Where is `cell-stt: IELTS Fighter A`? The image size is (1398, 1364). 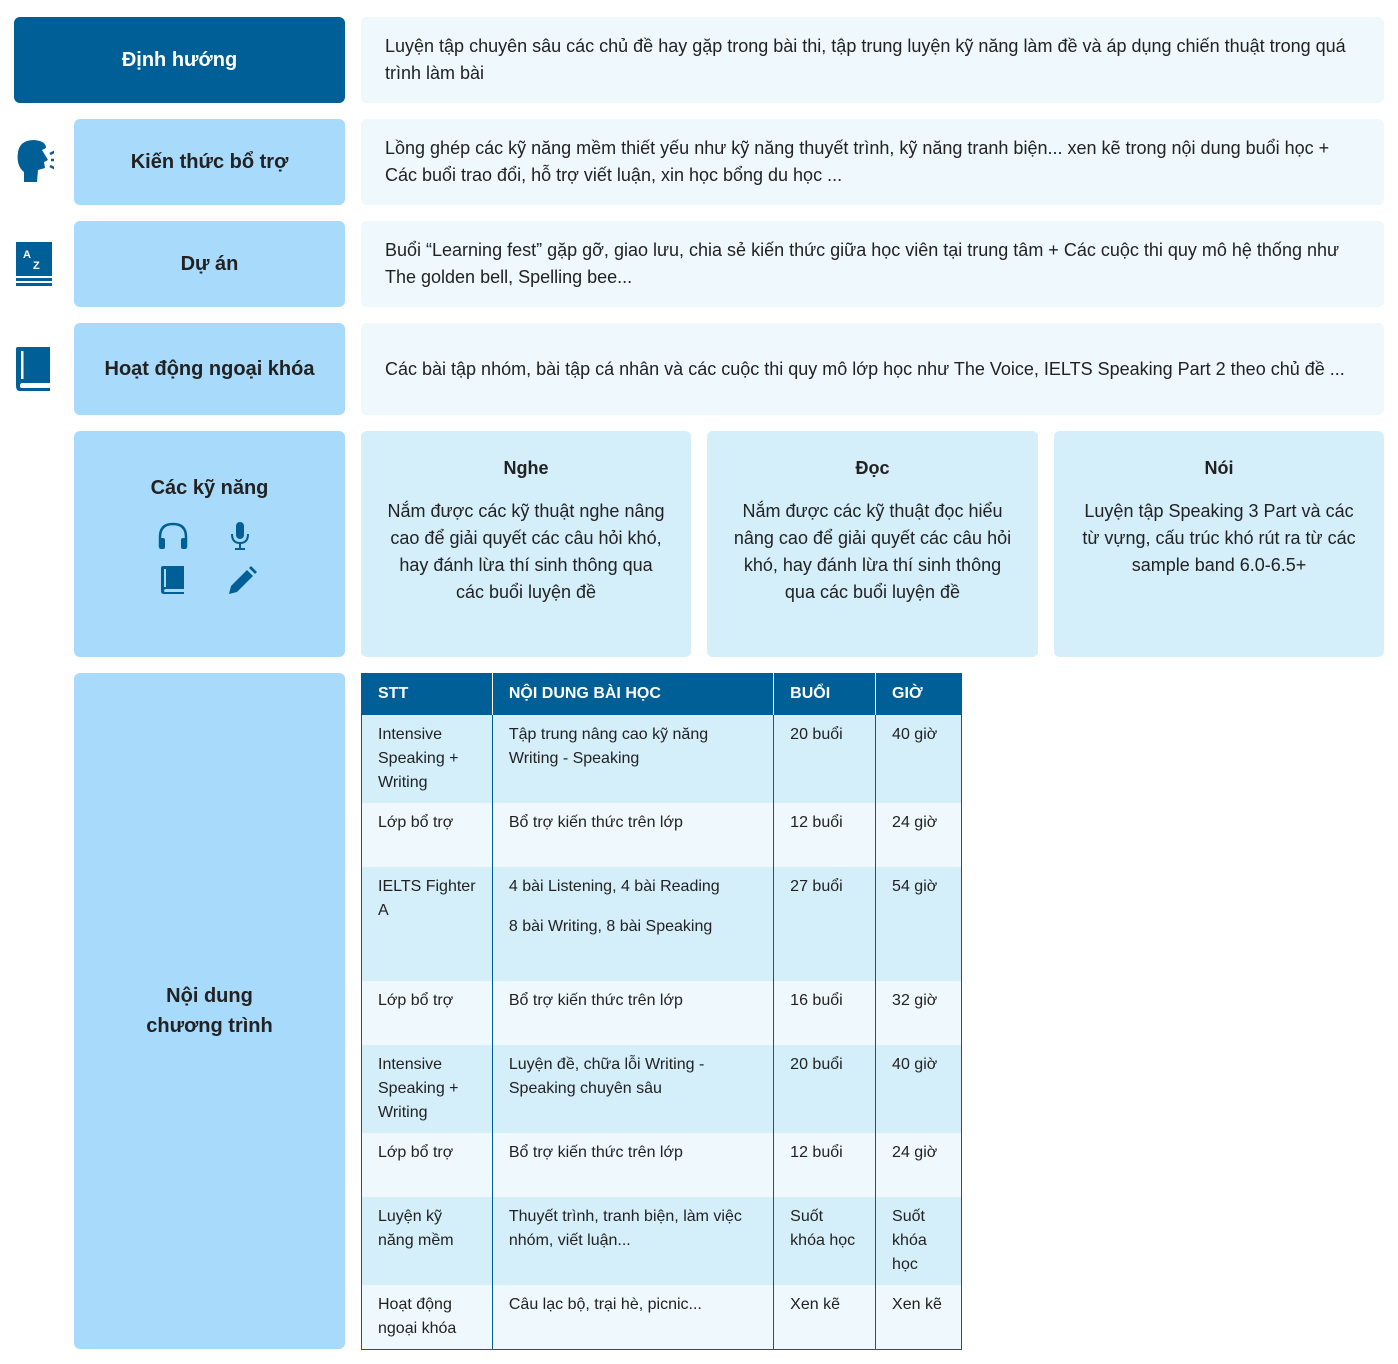 cell-stt: IELTS Fighter A is located at coordinates (427, 924).